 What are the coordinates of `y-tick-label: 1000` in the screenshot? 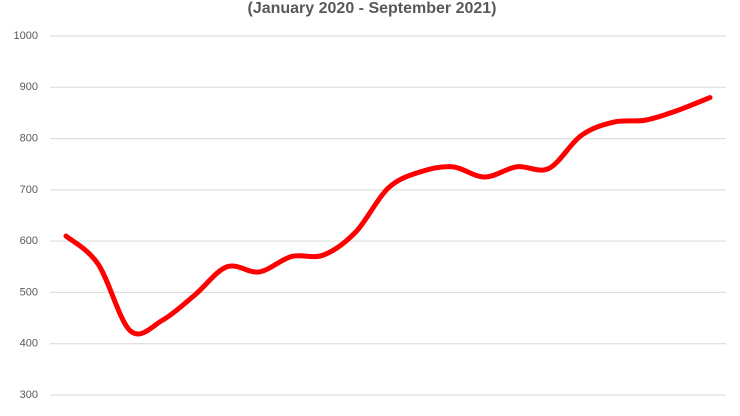 It's located at (26, 36).